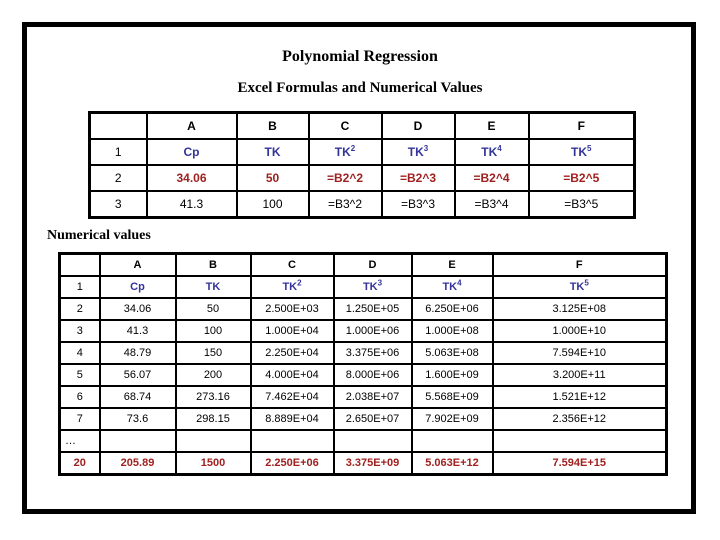 This screenshot has height=540, width=720. What do you see at coordinates (345, 204) in the screenshot?
I see `cell: =B3^2` at bounding box center [345, 204].